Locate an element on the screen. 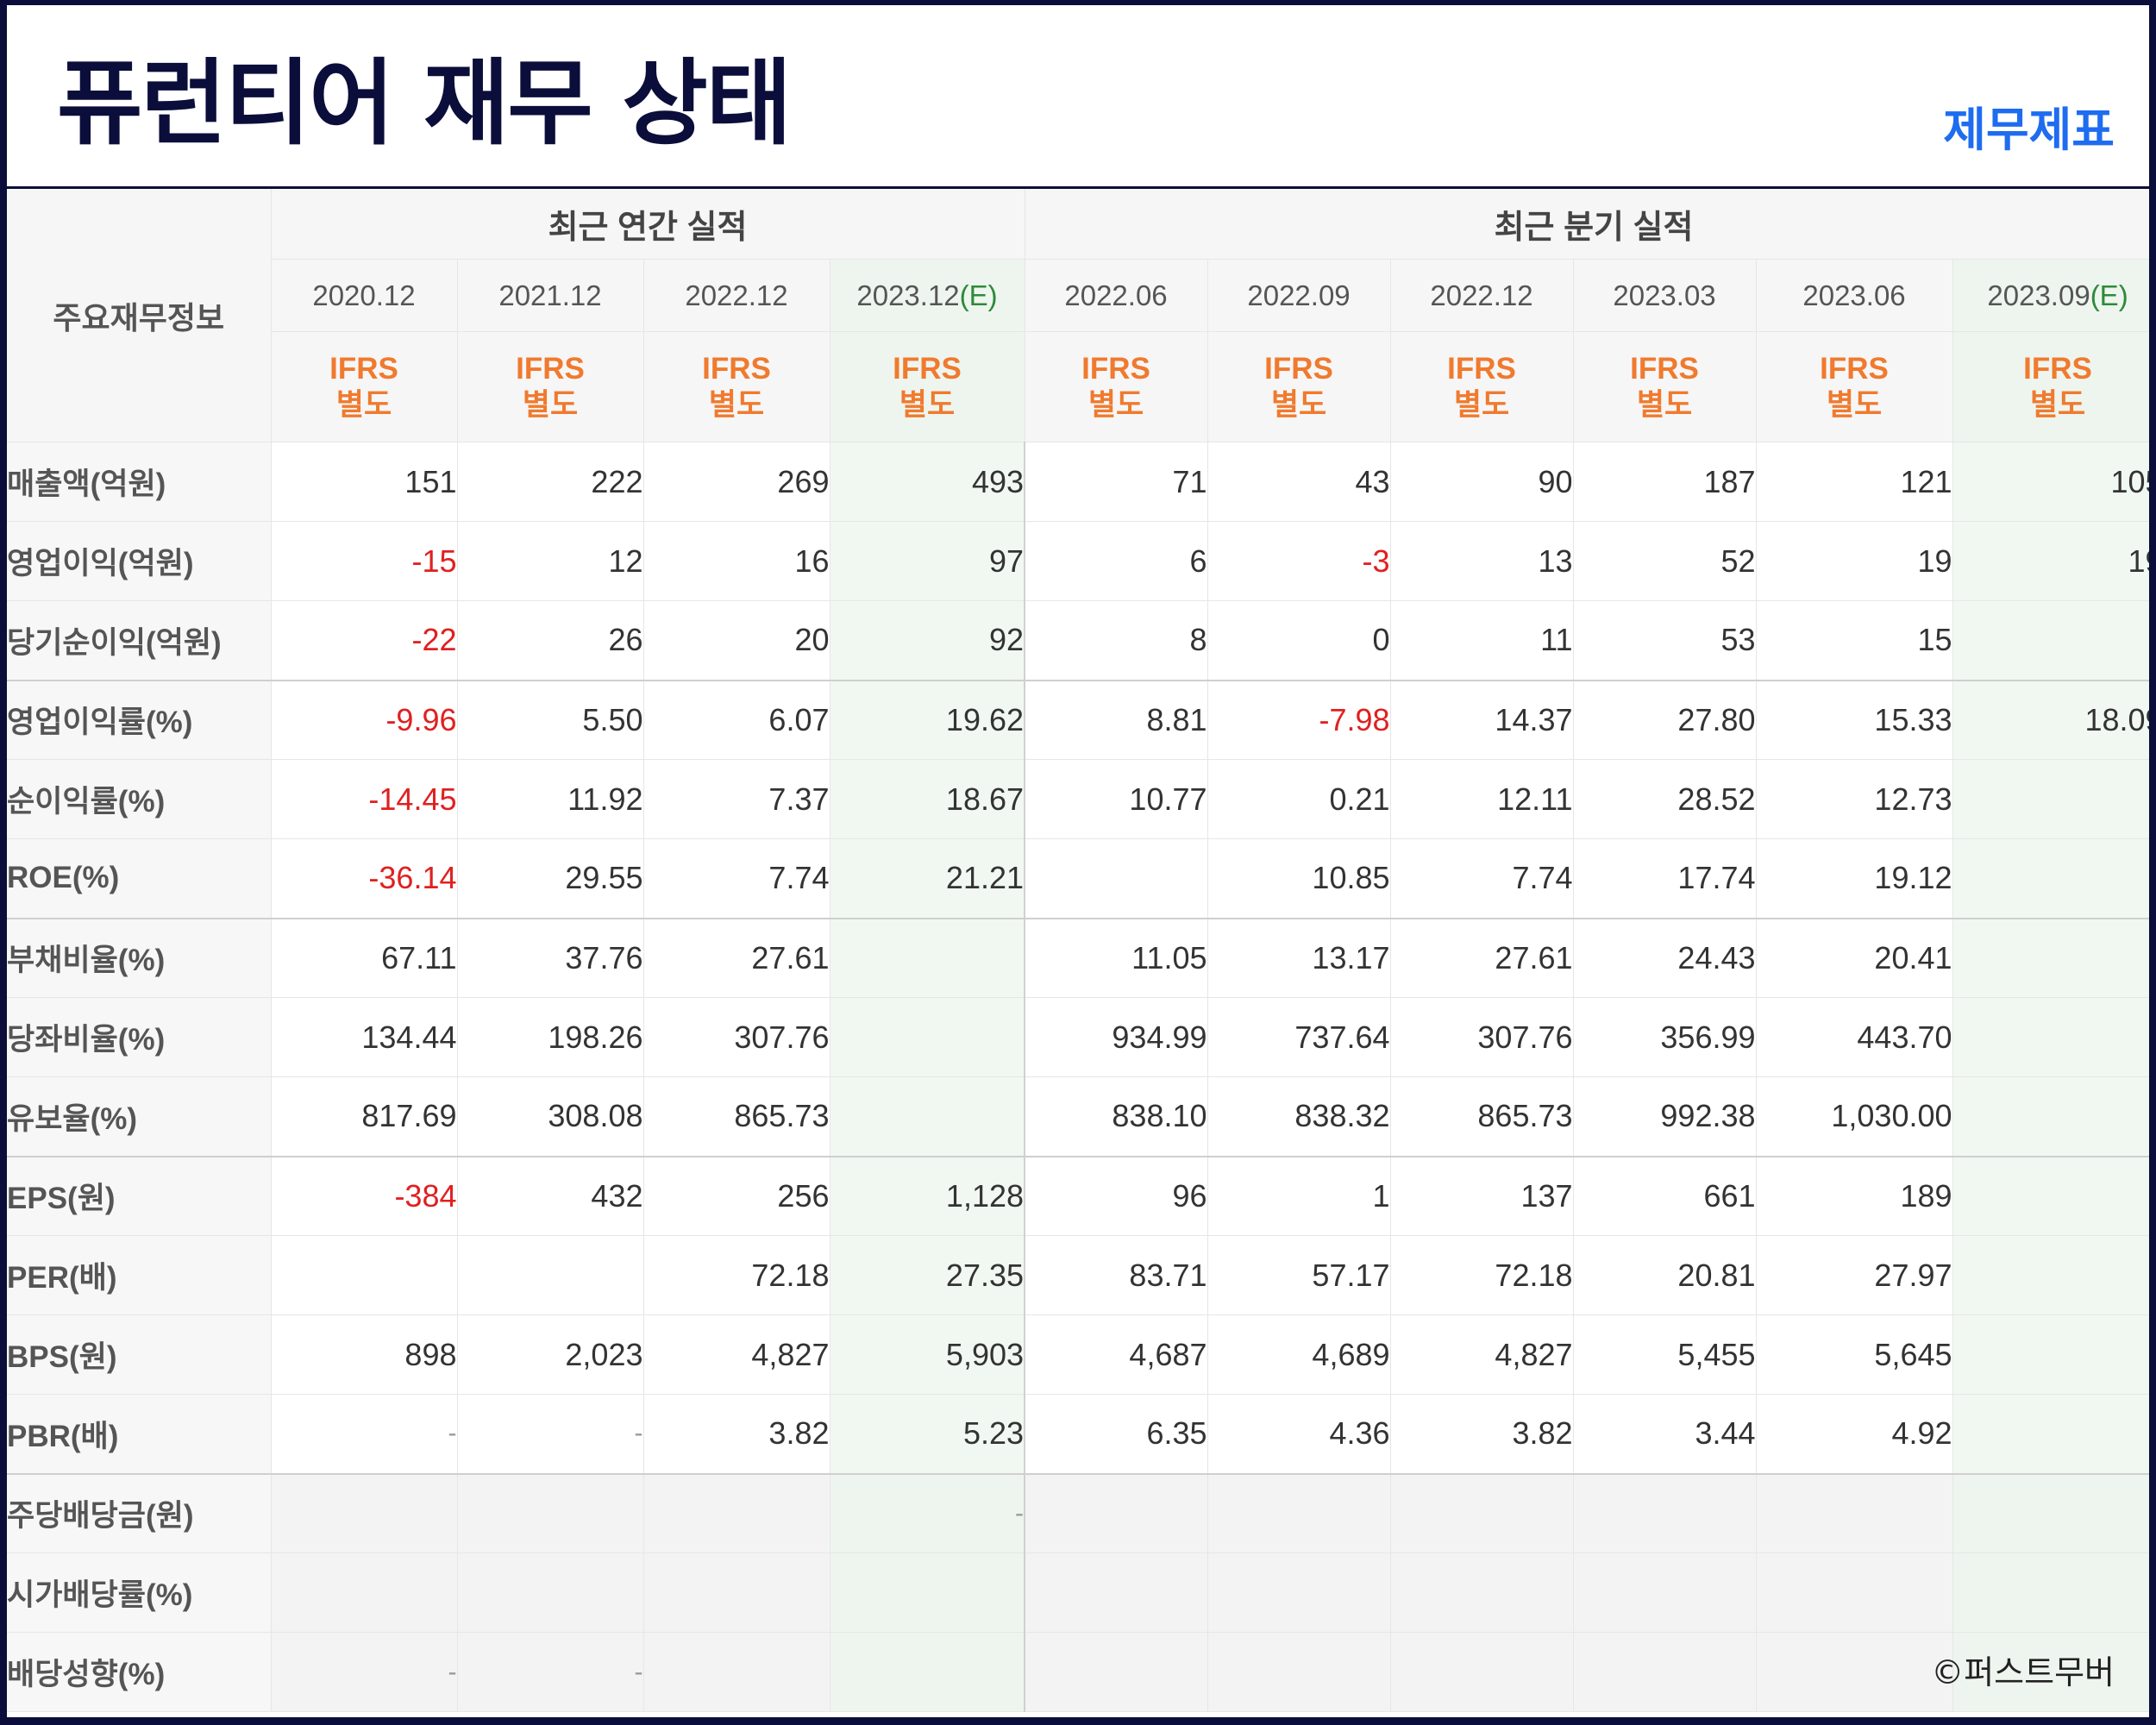  column-date-header: 2021.12 is located at coordinates (550, 296).